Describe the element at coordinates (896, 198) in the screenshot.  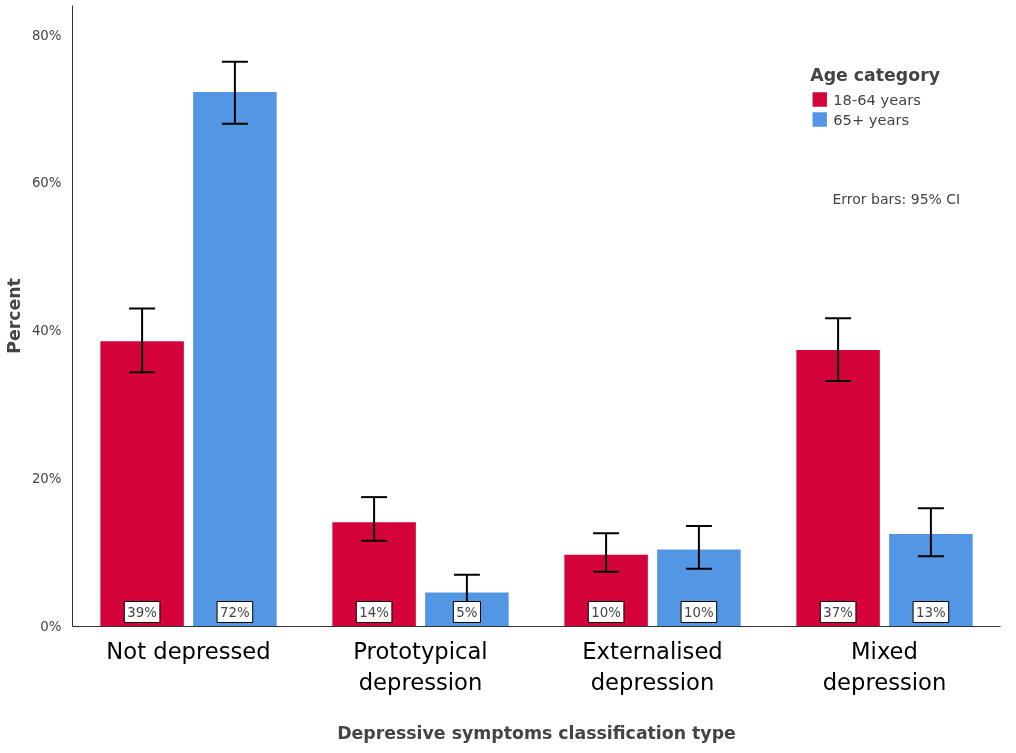
I see `annotation: Error bars: 95% CI` at that location.